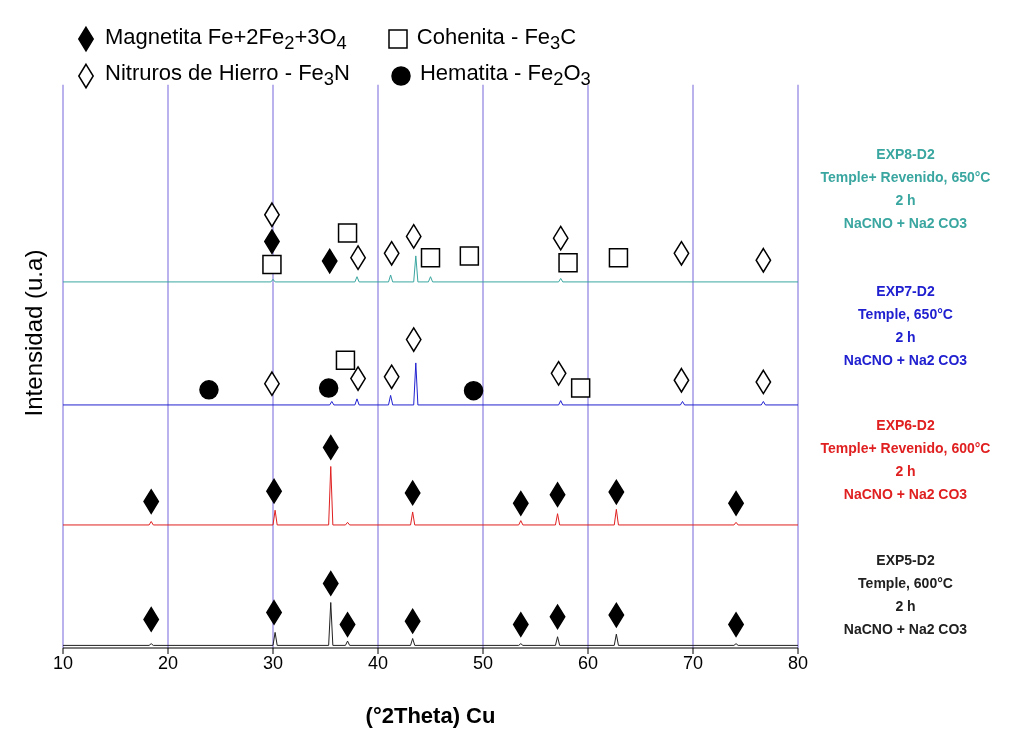 This screenshot has height=749, width=1024. I want to click on text: EXP7-D2, so click(905, 292).